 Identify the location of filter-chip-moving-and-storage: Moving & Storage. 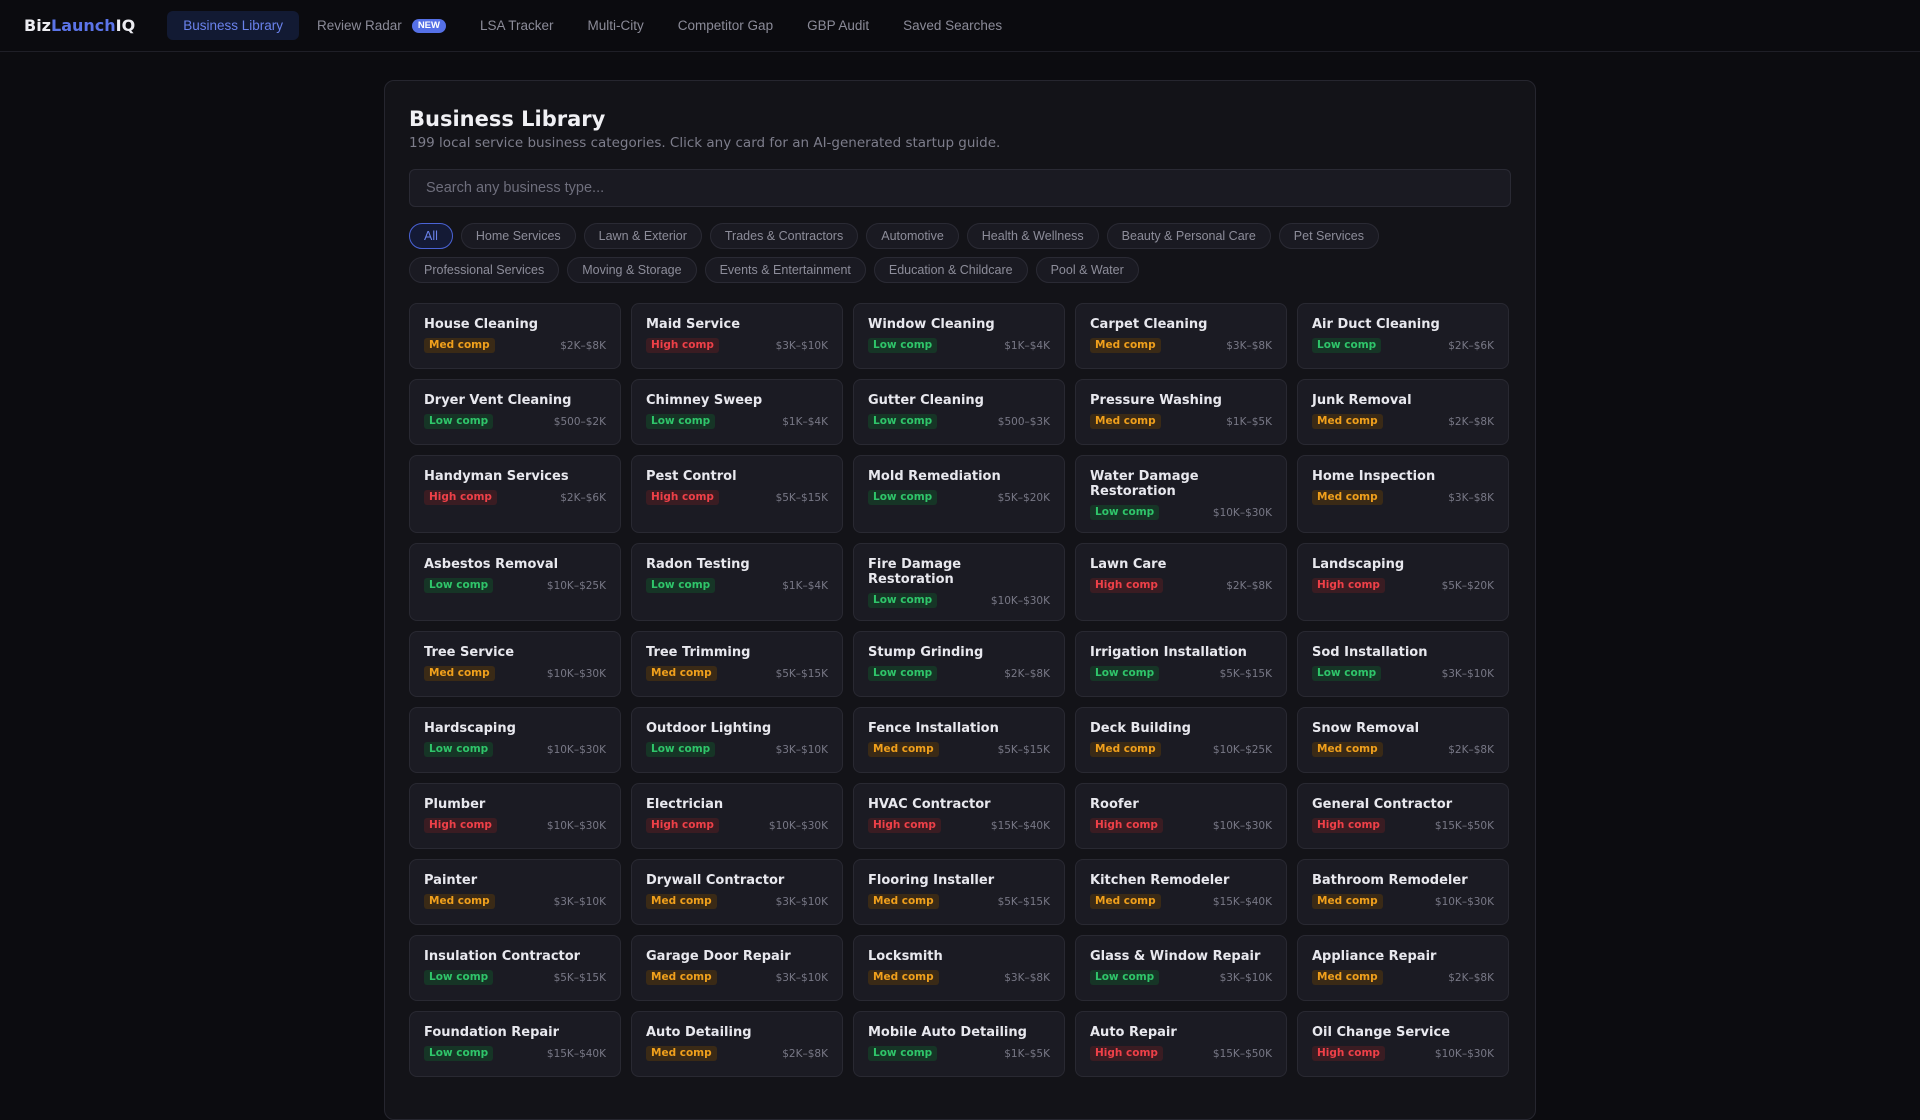
(632, 270).